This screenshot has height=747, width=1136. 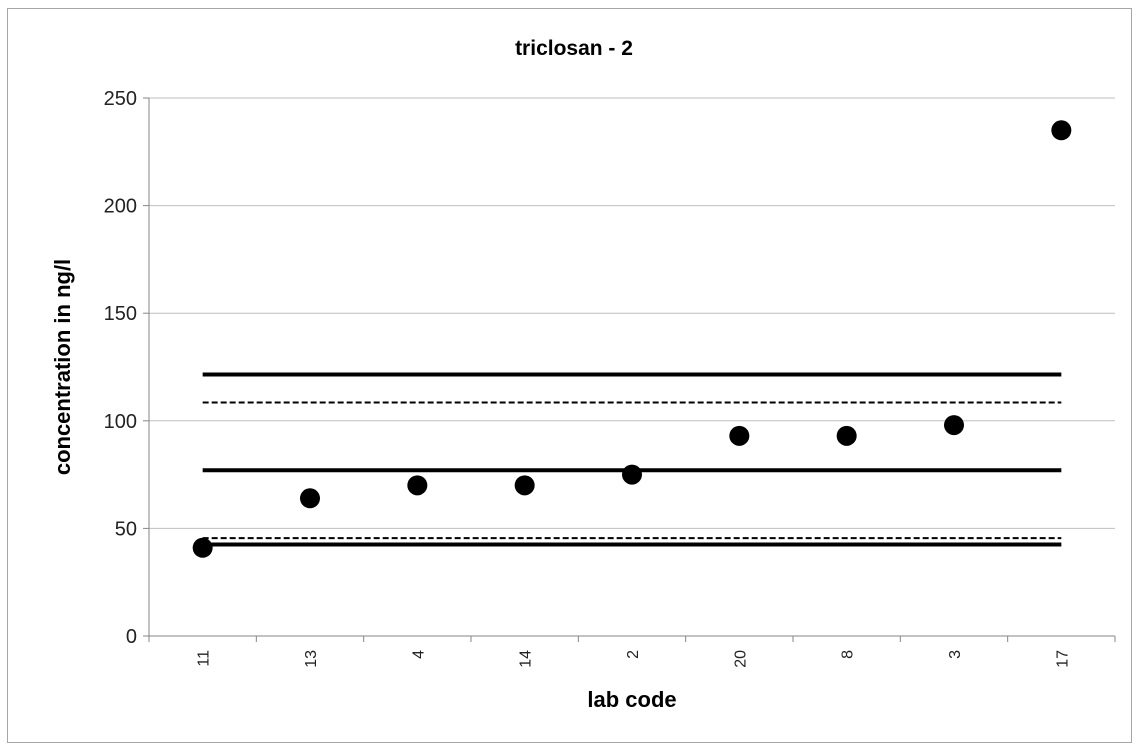 I want to click on y-tick-label: 100, so click(x=120, y=422).